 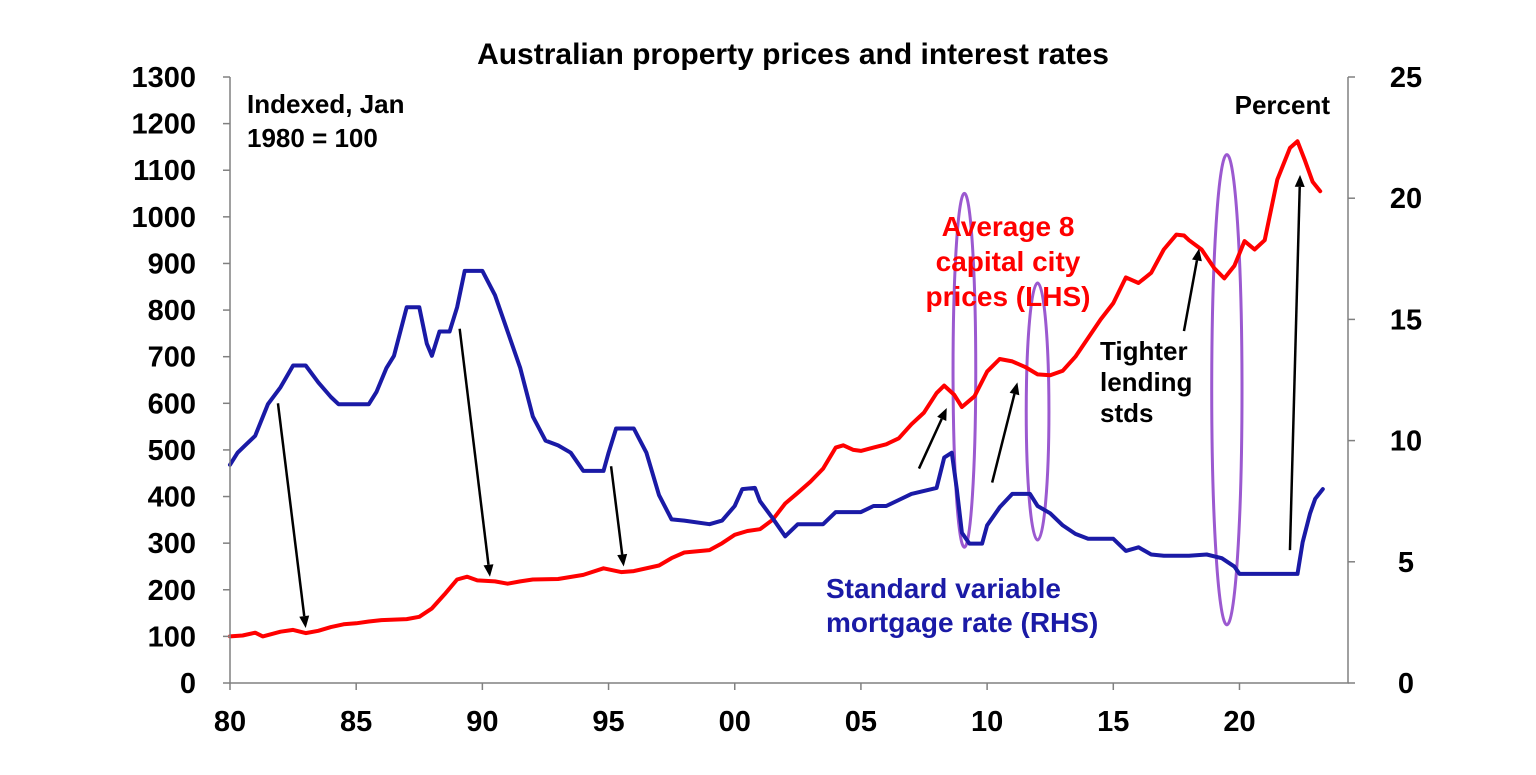 I want to click on left-axis-note-line-1: Indexed, Jan, so click(x=326, y=104).